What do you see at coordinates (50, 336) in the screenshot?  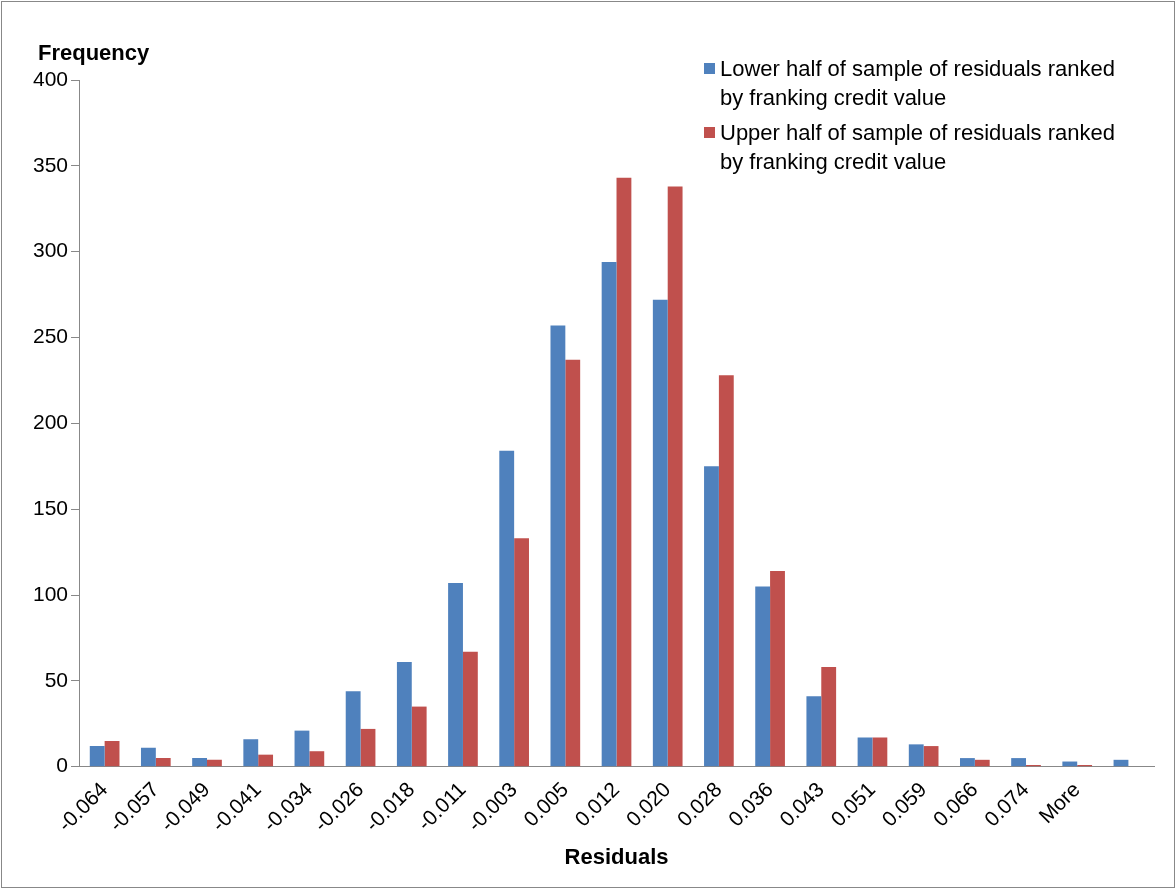 I see `y-tick-label: 250` at bounding box center [50, 336].